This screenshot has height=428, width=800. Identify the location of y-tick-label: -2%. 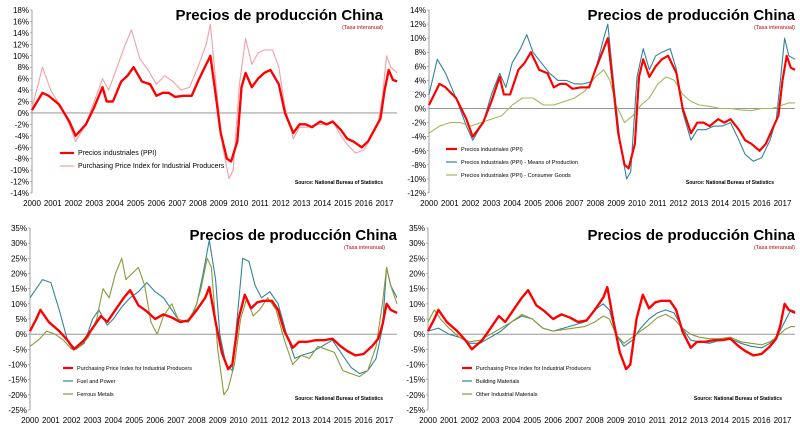
(419, 123).